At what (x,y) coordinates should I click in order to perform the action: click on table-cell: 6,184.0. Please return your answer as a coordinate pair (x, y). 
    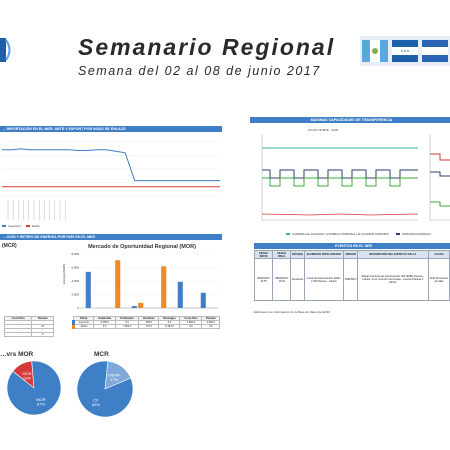
    Looking at the image, I should click on (169, 326).